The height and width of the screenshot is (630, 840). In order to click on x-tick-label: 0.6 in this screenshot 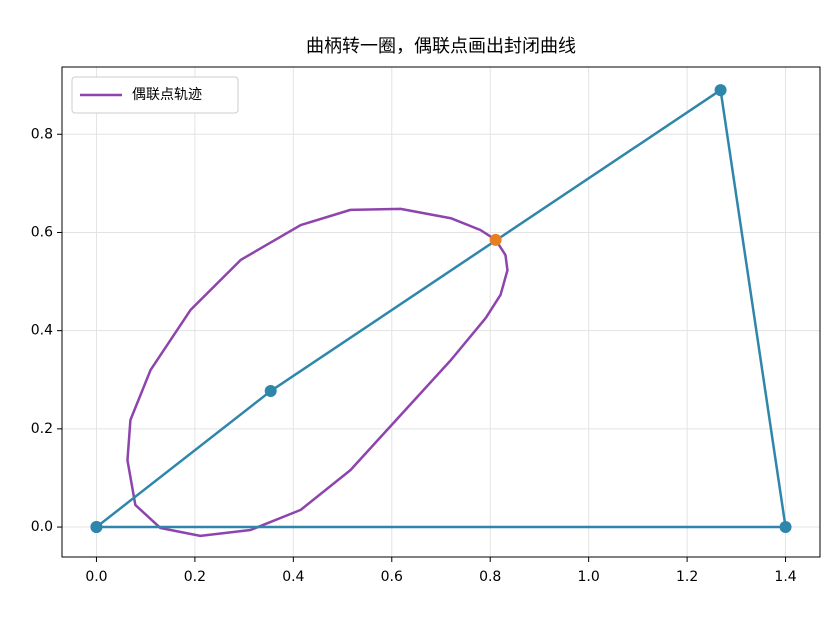, I will do `click(392, 577)`.